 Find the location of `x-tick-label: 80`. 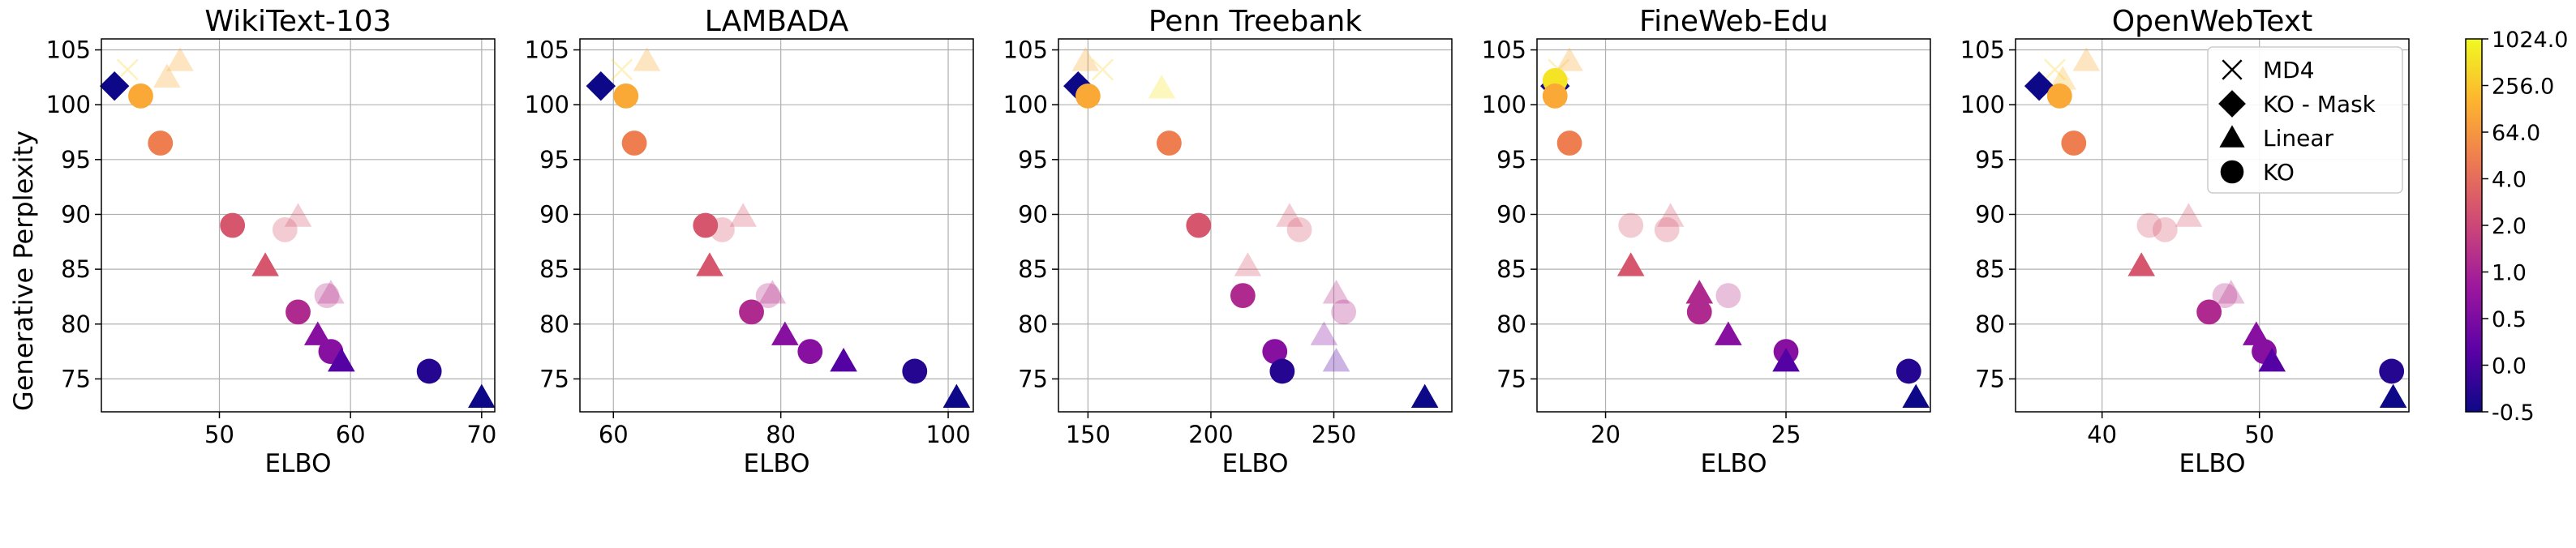

x-tick-label: 80 is located at coordinates (781, 434).